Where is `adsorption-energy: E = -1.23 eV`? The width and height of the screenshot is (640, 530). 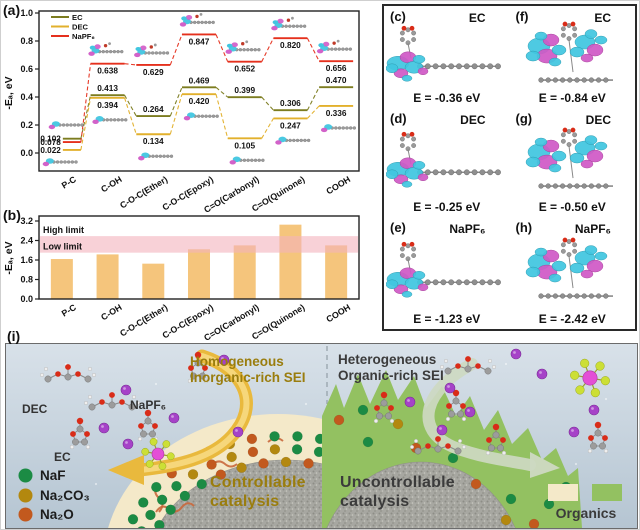
adsorption-energy: E = -1.23 eV is located at coordinates (447, 319).